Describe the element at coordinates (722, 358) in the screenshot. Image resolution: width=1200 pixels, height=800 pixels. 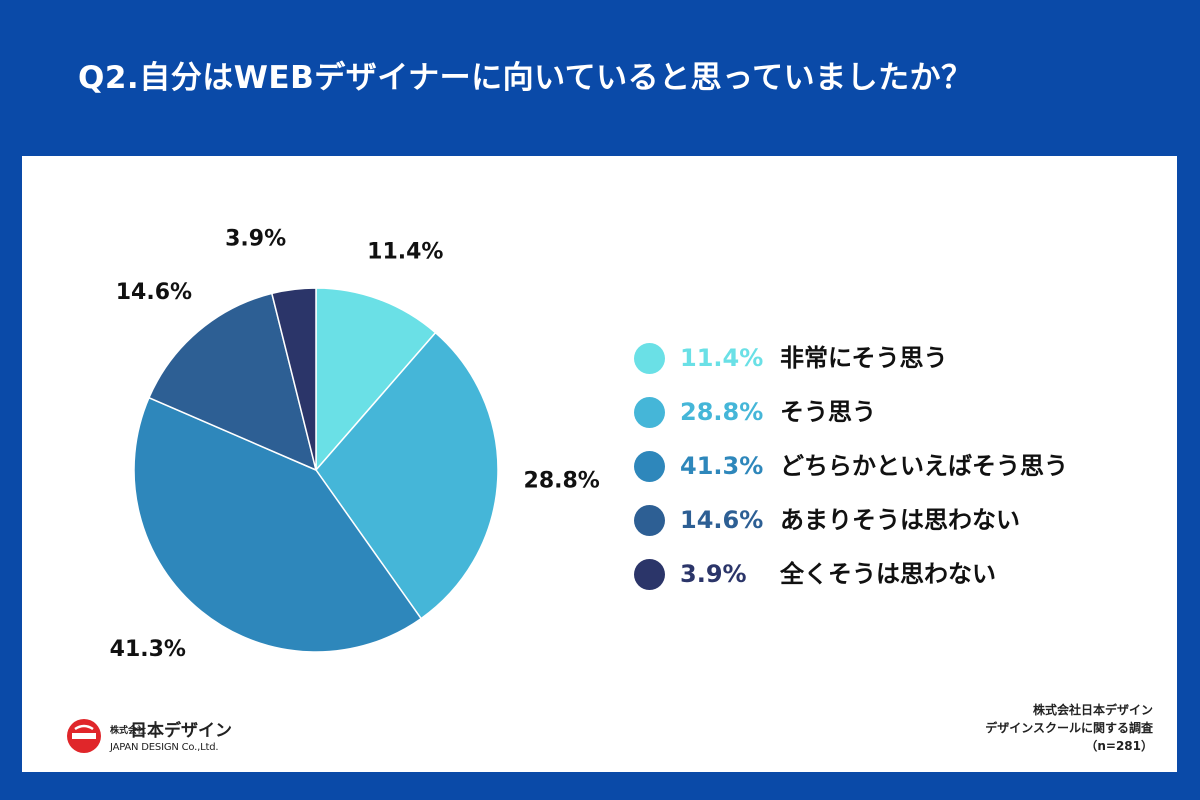
I see `legend-percentage: 11.4%` at that location.